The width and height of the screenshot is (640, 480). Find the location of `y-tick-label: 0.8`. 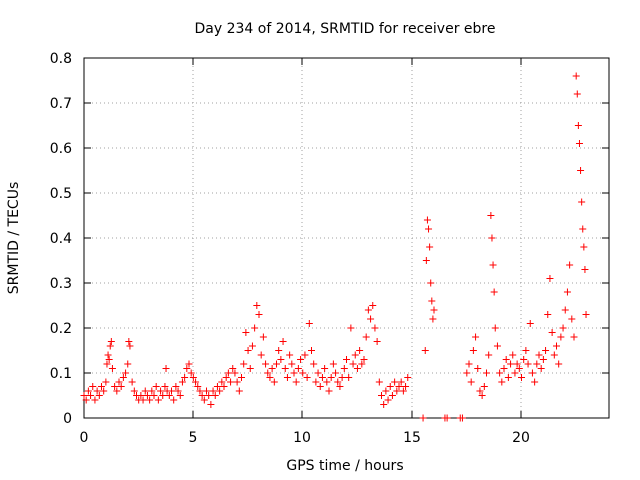

y-tick-label: 0.8 is located at coordinates (61, 59).